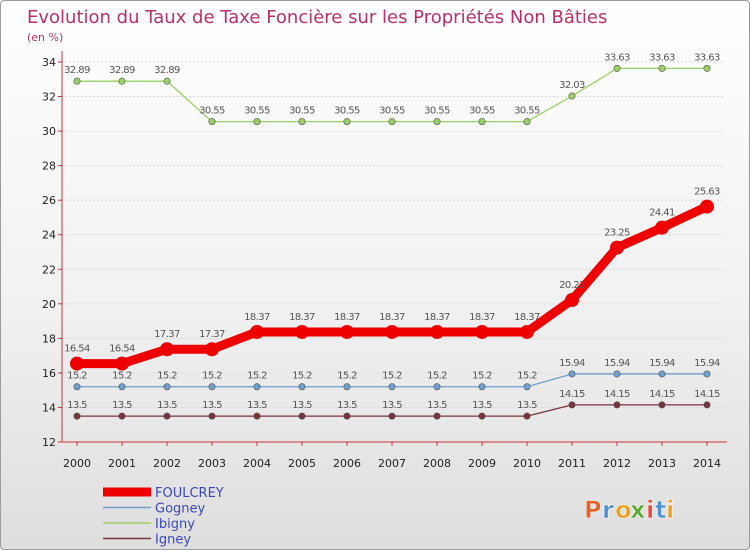  Describe the element at coordinates (180, 509) in the screenshot. I see `legend-label-gogney: Gogney` at that location.